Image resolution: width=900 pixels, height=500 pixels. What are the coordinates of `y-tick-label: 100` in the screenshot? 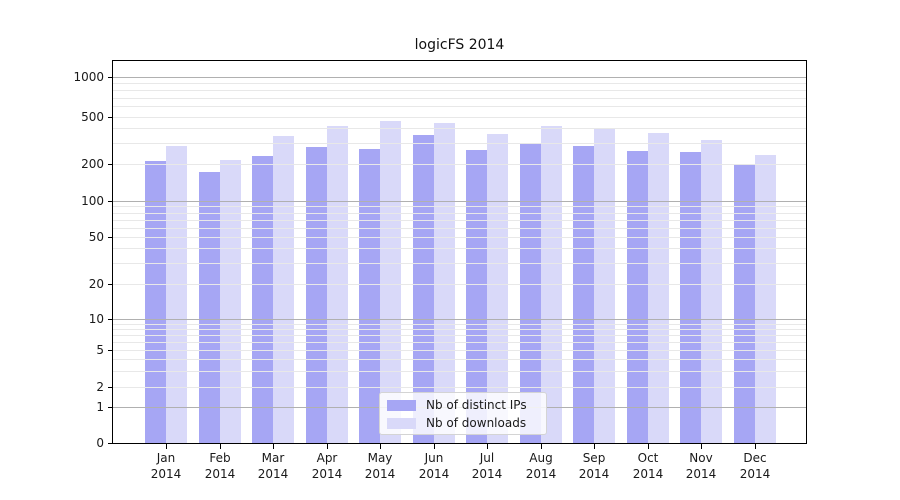 It's located at (92, 201).